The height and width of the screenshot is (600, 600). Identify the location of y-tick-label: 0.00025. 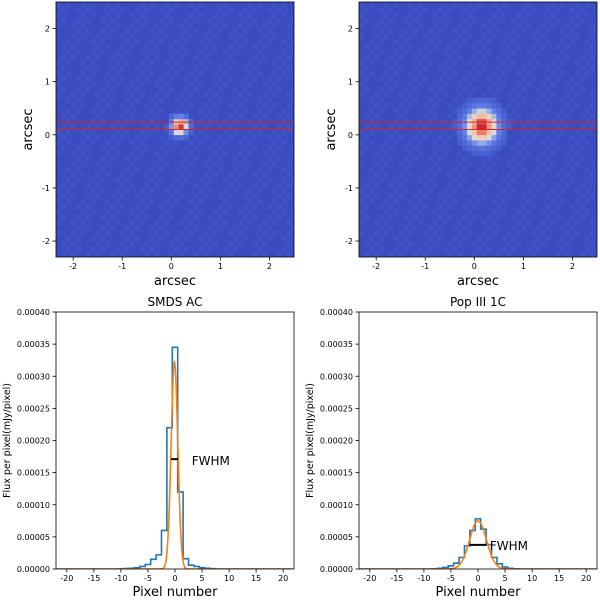
(33, 408).